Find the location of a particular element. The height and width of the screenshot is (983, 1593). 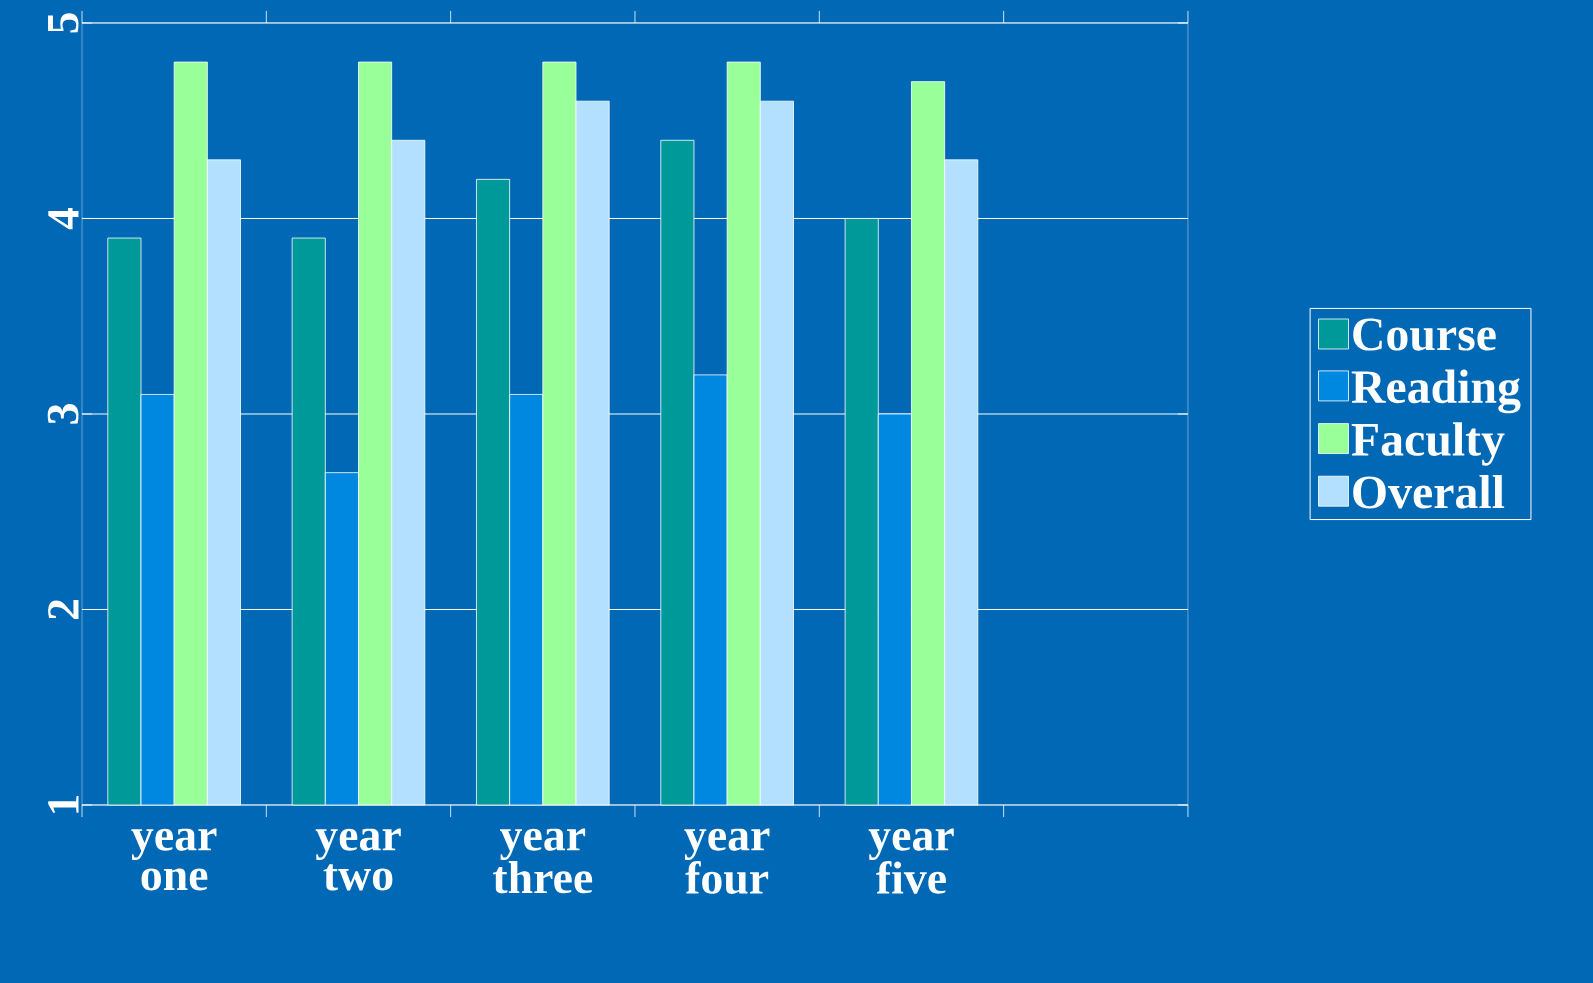

y-tick-label: 5 is located at coordinates (63, 23).